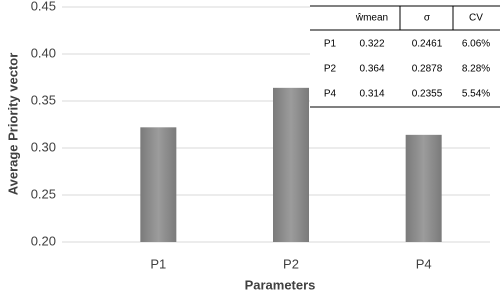 The height and width of the screenshot is (295, 500). Describe the element at coordinates (43, 193) in the screenshot. I see `y-tick-label: 0.25` at that location.